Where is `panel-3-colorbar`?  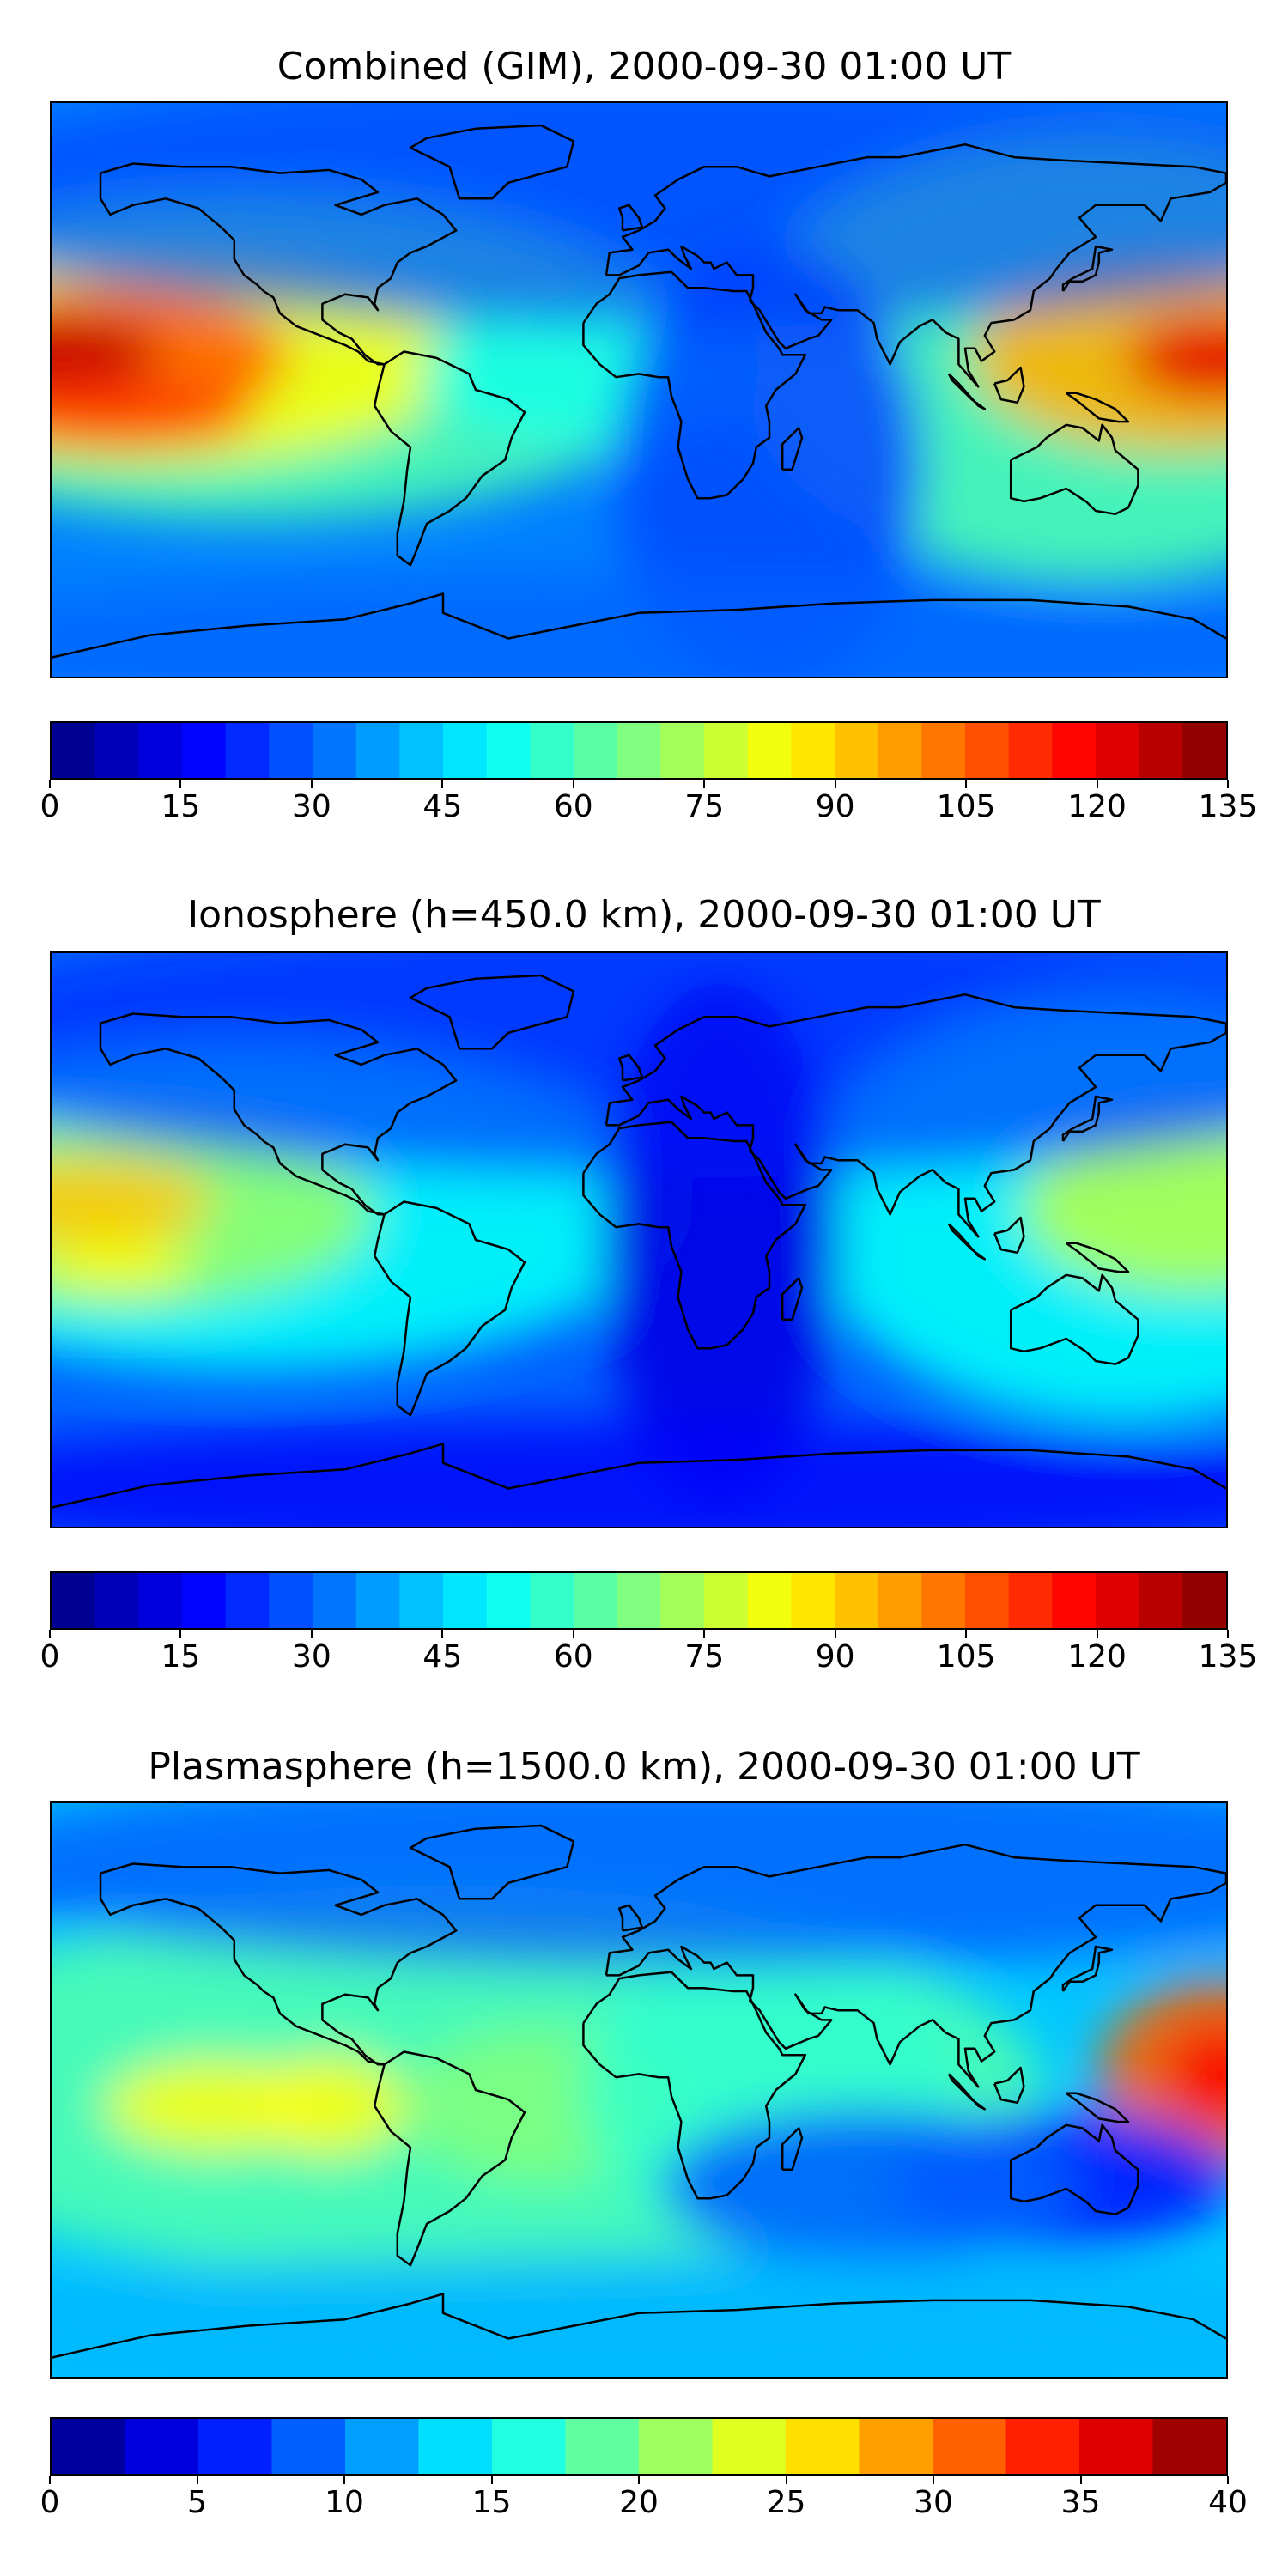 panel-3-colorbar is located at coordinates (639, 2446).